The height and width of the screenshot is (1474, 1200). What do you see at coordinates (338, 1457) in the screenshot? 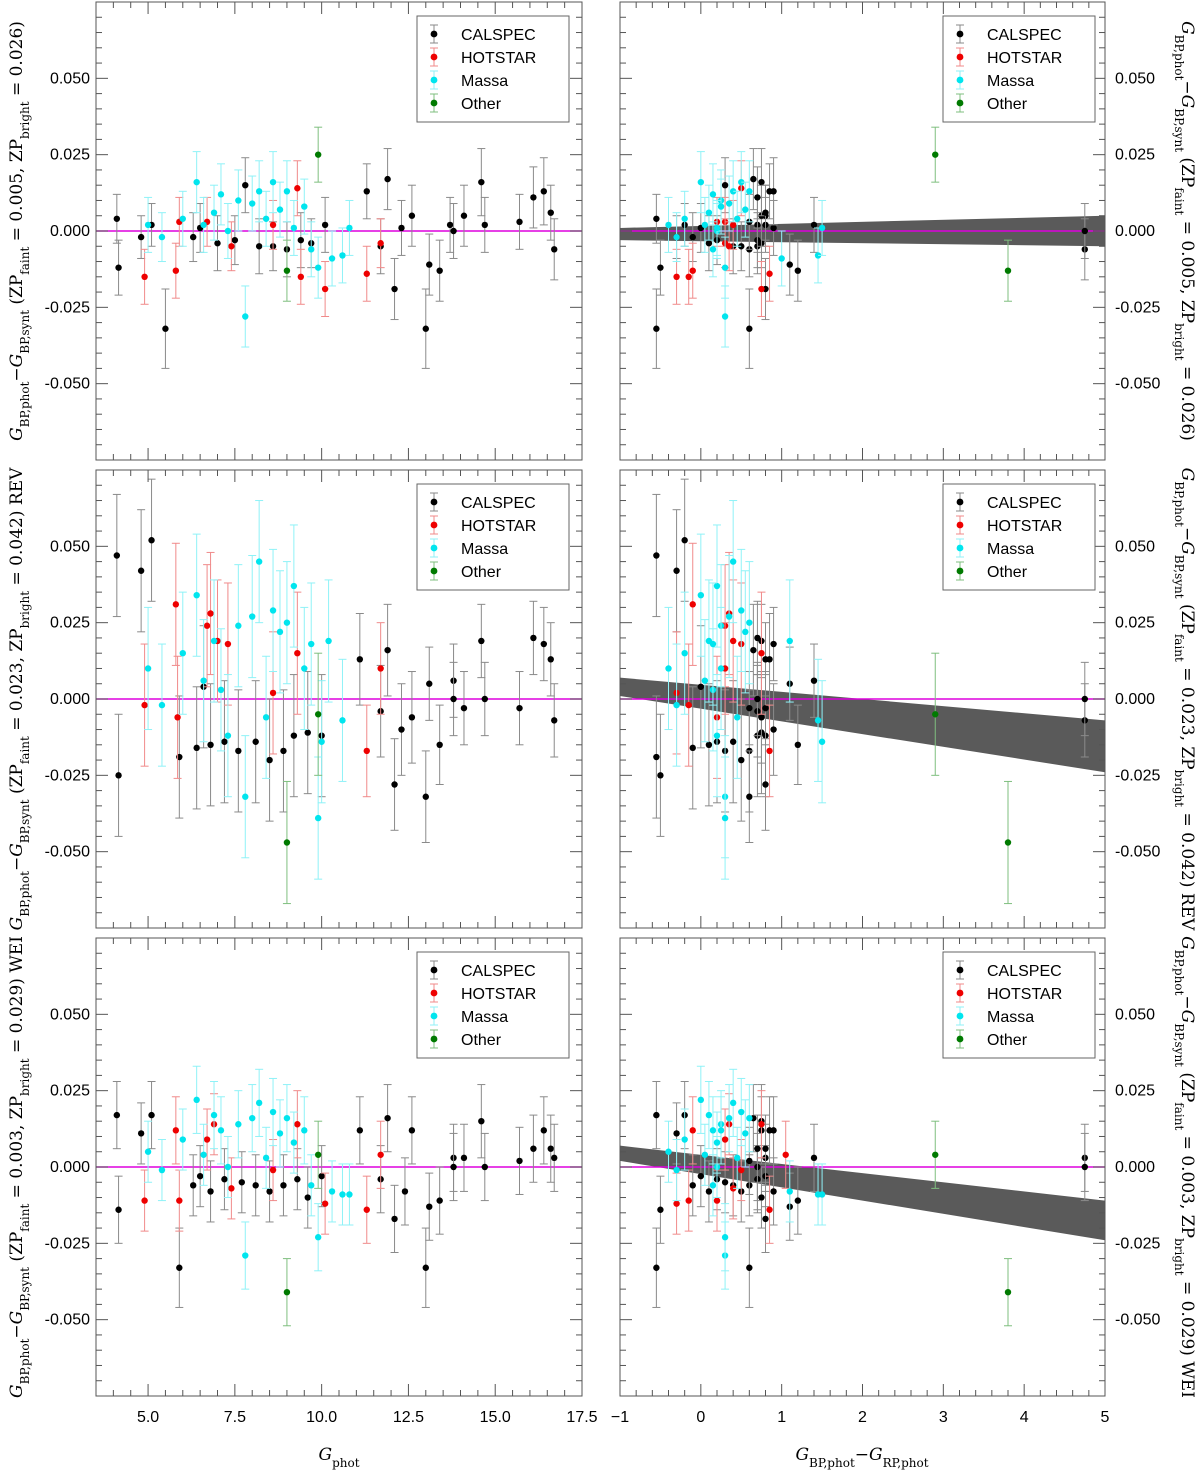
I see `x-axis-label-left: Gphot` at bounding box center [338, 1457].